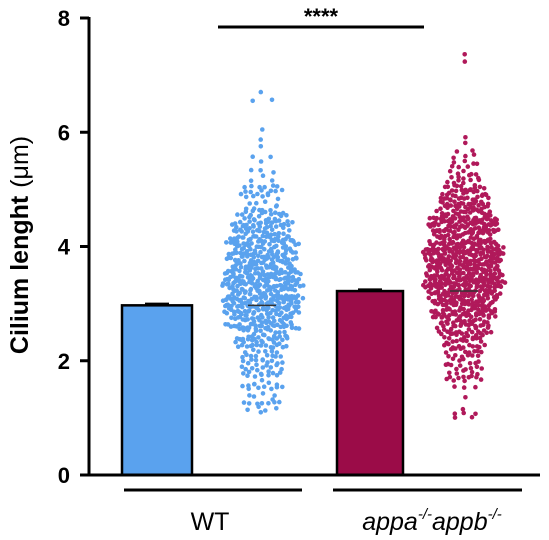 The image size is (549, 540). Describe the element at coordinates (20, 245) in the screenshot. I see `y-axis-title: Cilium lenght(μm)` at that location.